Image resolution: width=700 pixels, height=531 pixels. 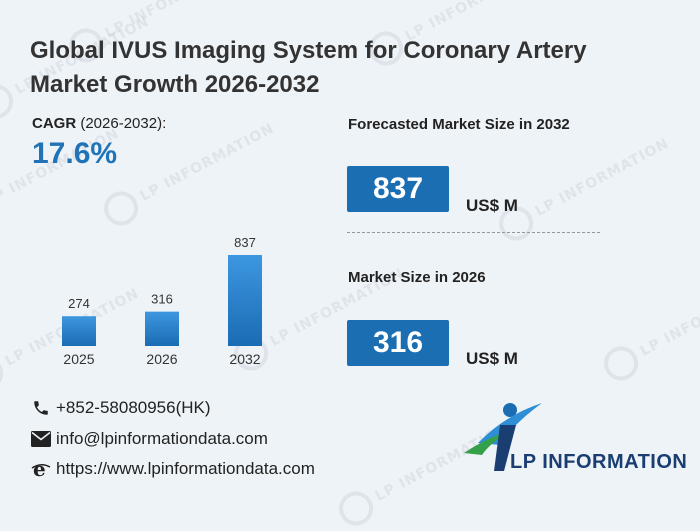 What do you see at coordinates (503, 437) in the screenshot?
I see `lp-information-logo` at bounding box center [503, 437].